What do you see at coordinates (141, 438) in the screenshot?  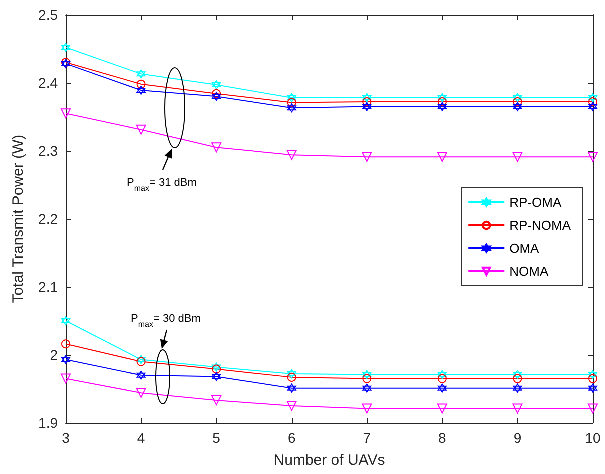 I see `x-tick-label: 4` at bounding box center [141, 438].